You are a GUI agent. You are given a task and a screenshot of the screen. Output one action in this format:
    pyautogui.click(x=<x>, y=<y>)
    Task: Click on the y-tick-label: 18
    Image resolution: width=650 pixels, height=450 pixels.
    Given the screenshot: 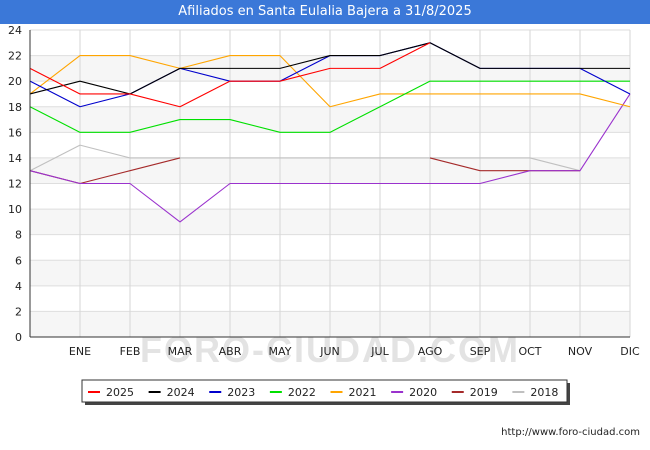 What is the action you would take?
    pyautogui.click(x=15, y=107)
    